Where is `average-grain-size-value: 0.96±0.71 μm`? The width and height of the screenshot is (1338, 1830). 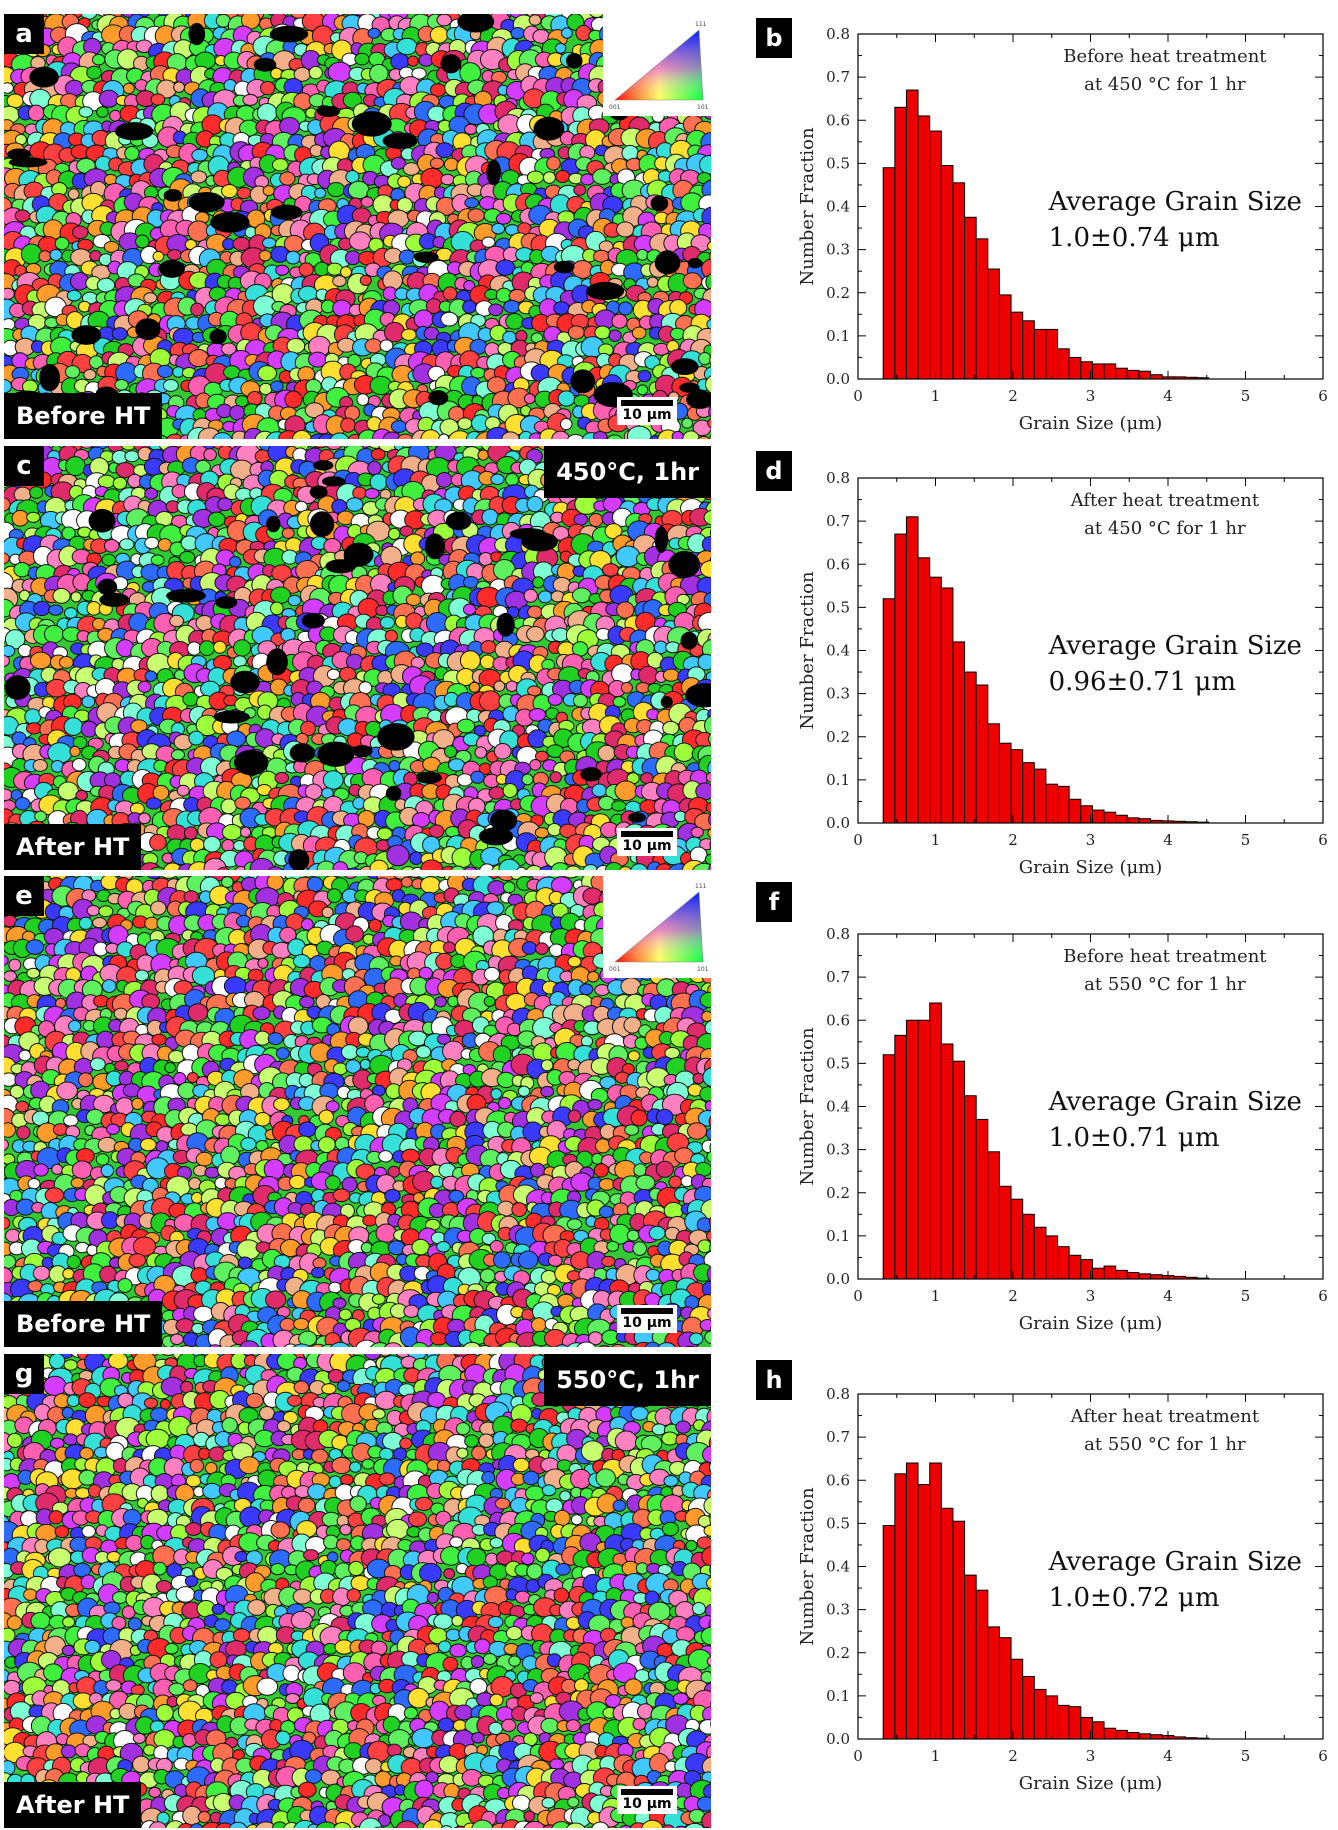 average-grain-size-value: 0.96±0.71 μm is located at coordinates (1142, 682).